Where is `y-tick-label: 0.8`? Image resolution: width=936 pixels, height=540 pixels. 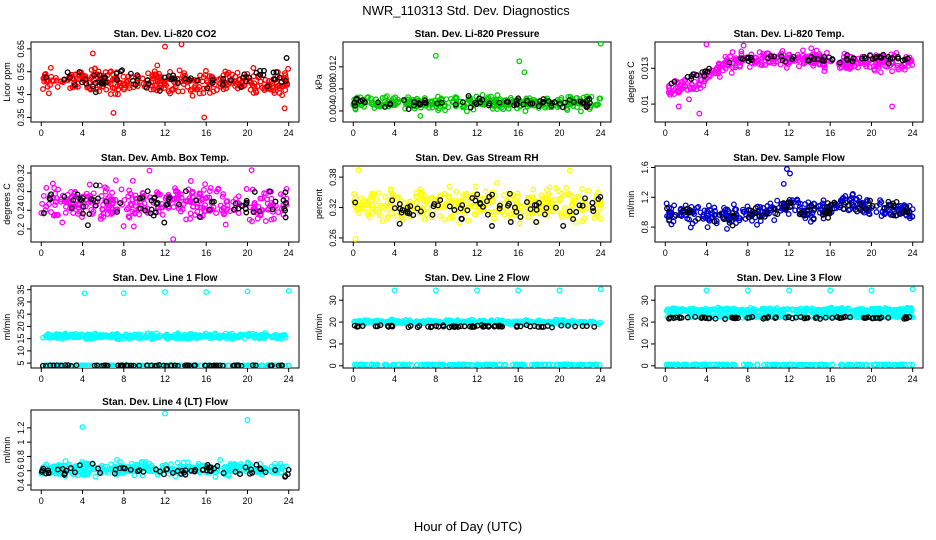
y-tick-label: 0.8 is located at coordinates (645, 227).